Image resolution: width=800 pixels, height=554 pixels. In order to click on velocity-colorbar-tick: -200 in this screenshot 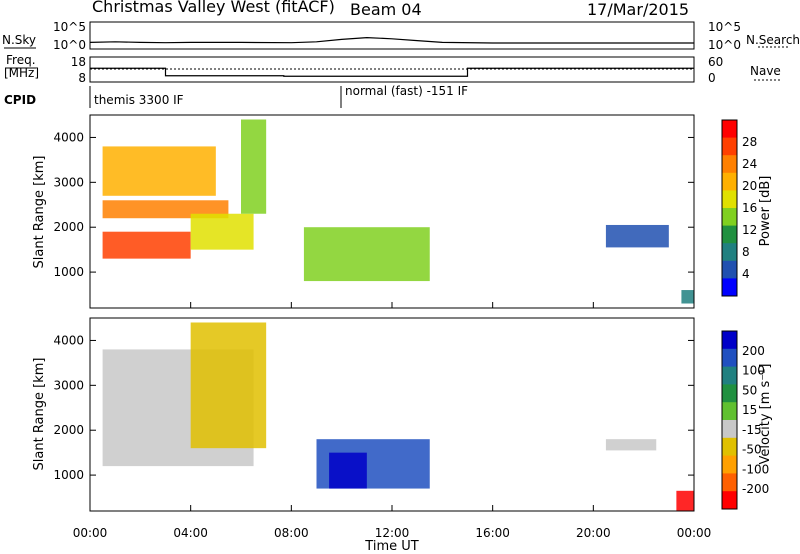, I will do `click(755, 489)`.